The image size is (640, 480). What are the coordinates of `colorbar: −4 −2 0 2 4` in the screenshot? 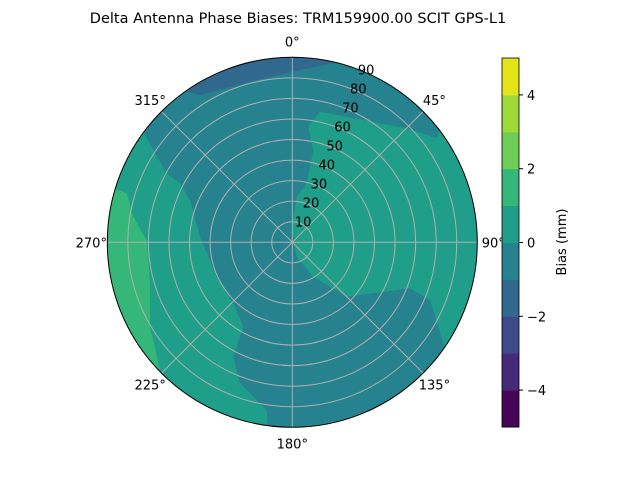 It's located at (523, 242).